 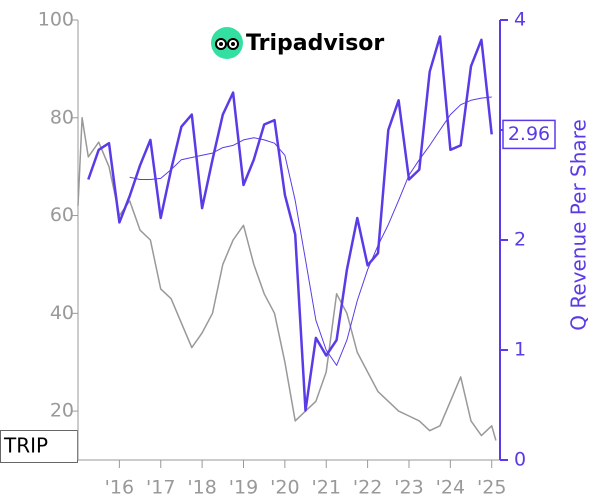 What do you see at coordinates (284, 488) in the screenshot?
I see `x-tick-label: '20` at bounding box center [284, 488].